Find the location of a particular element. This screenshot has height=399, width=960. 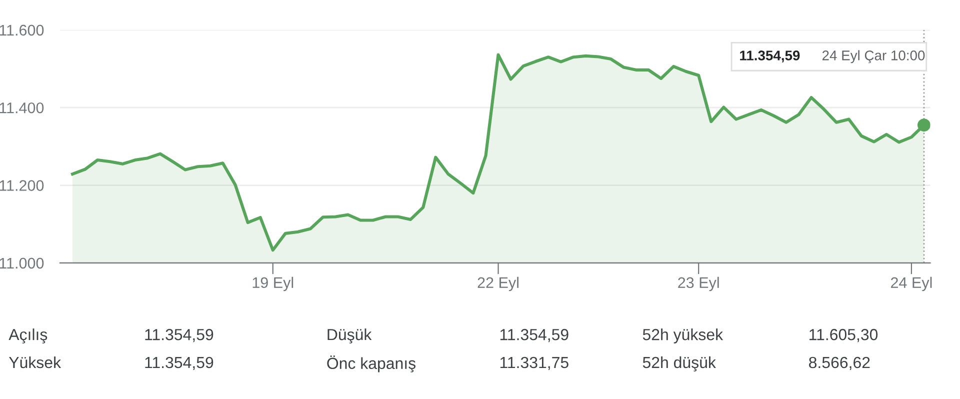

text: Yüksek is located at coordinates (35, 362).